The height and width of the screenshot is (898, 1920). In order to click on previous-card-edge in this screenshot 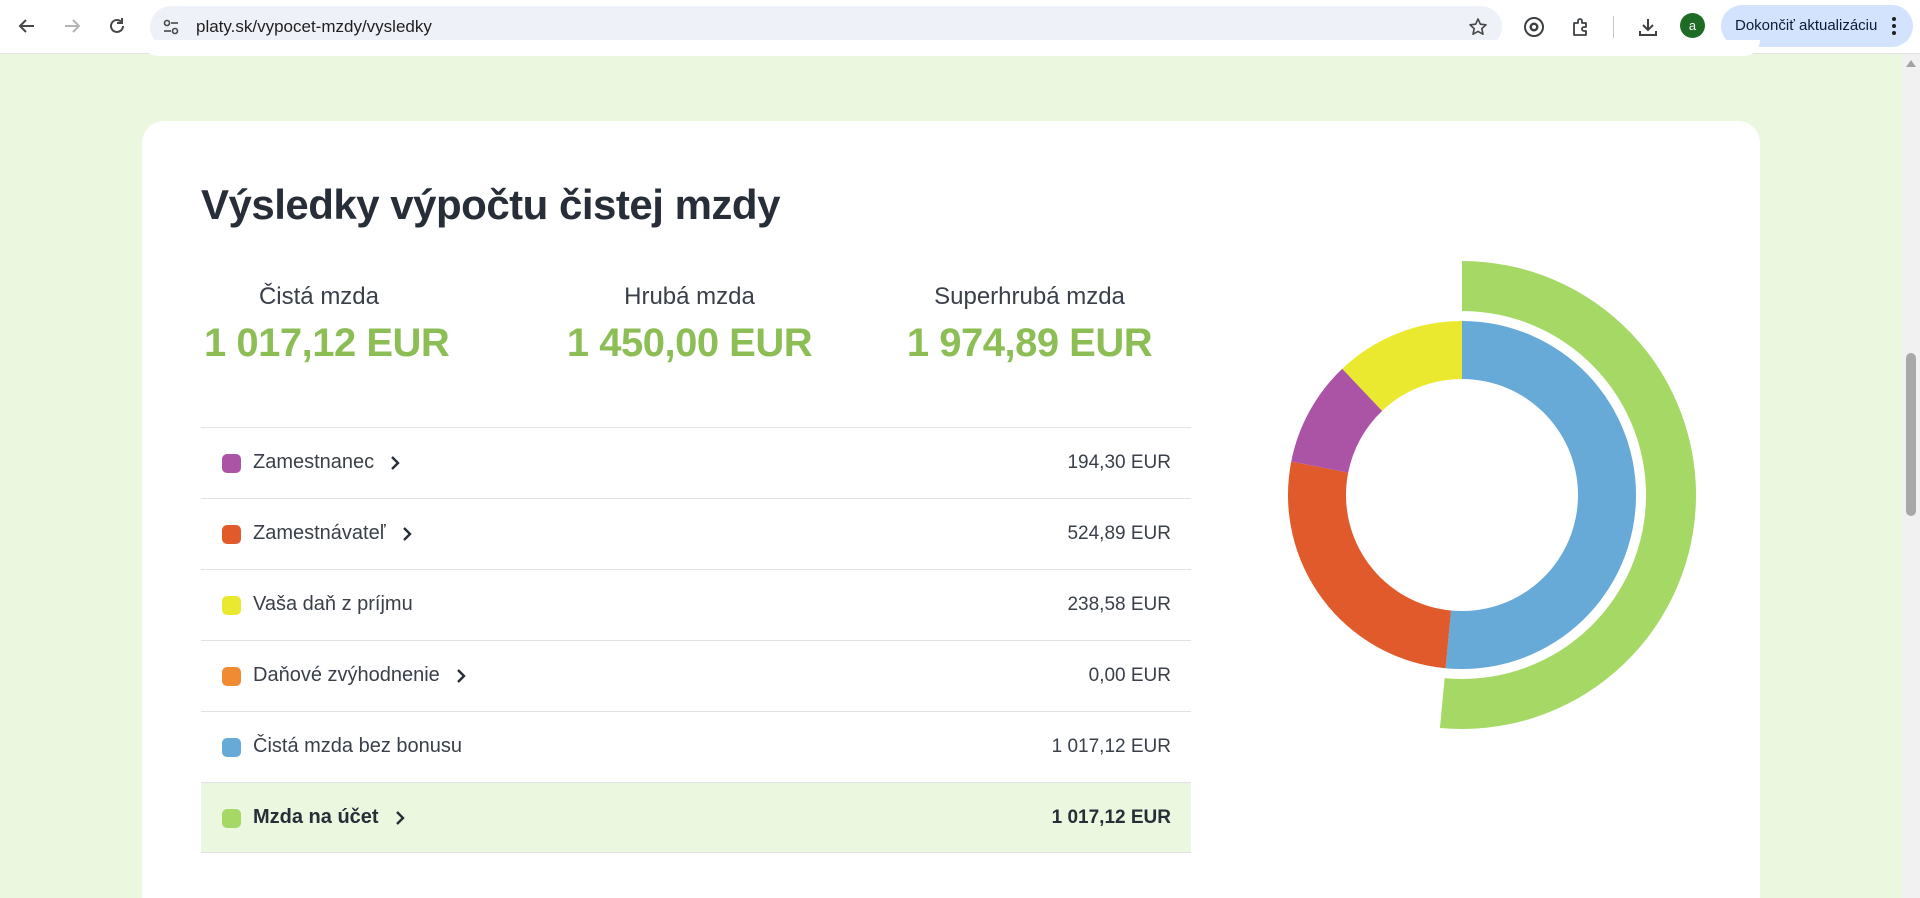, I will do `click(951, 48)`.